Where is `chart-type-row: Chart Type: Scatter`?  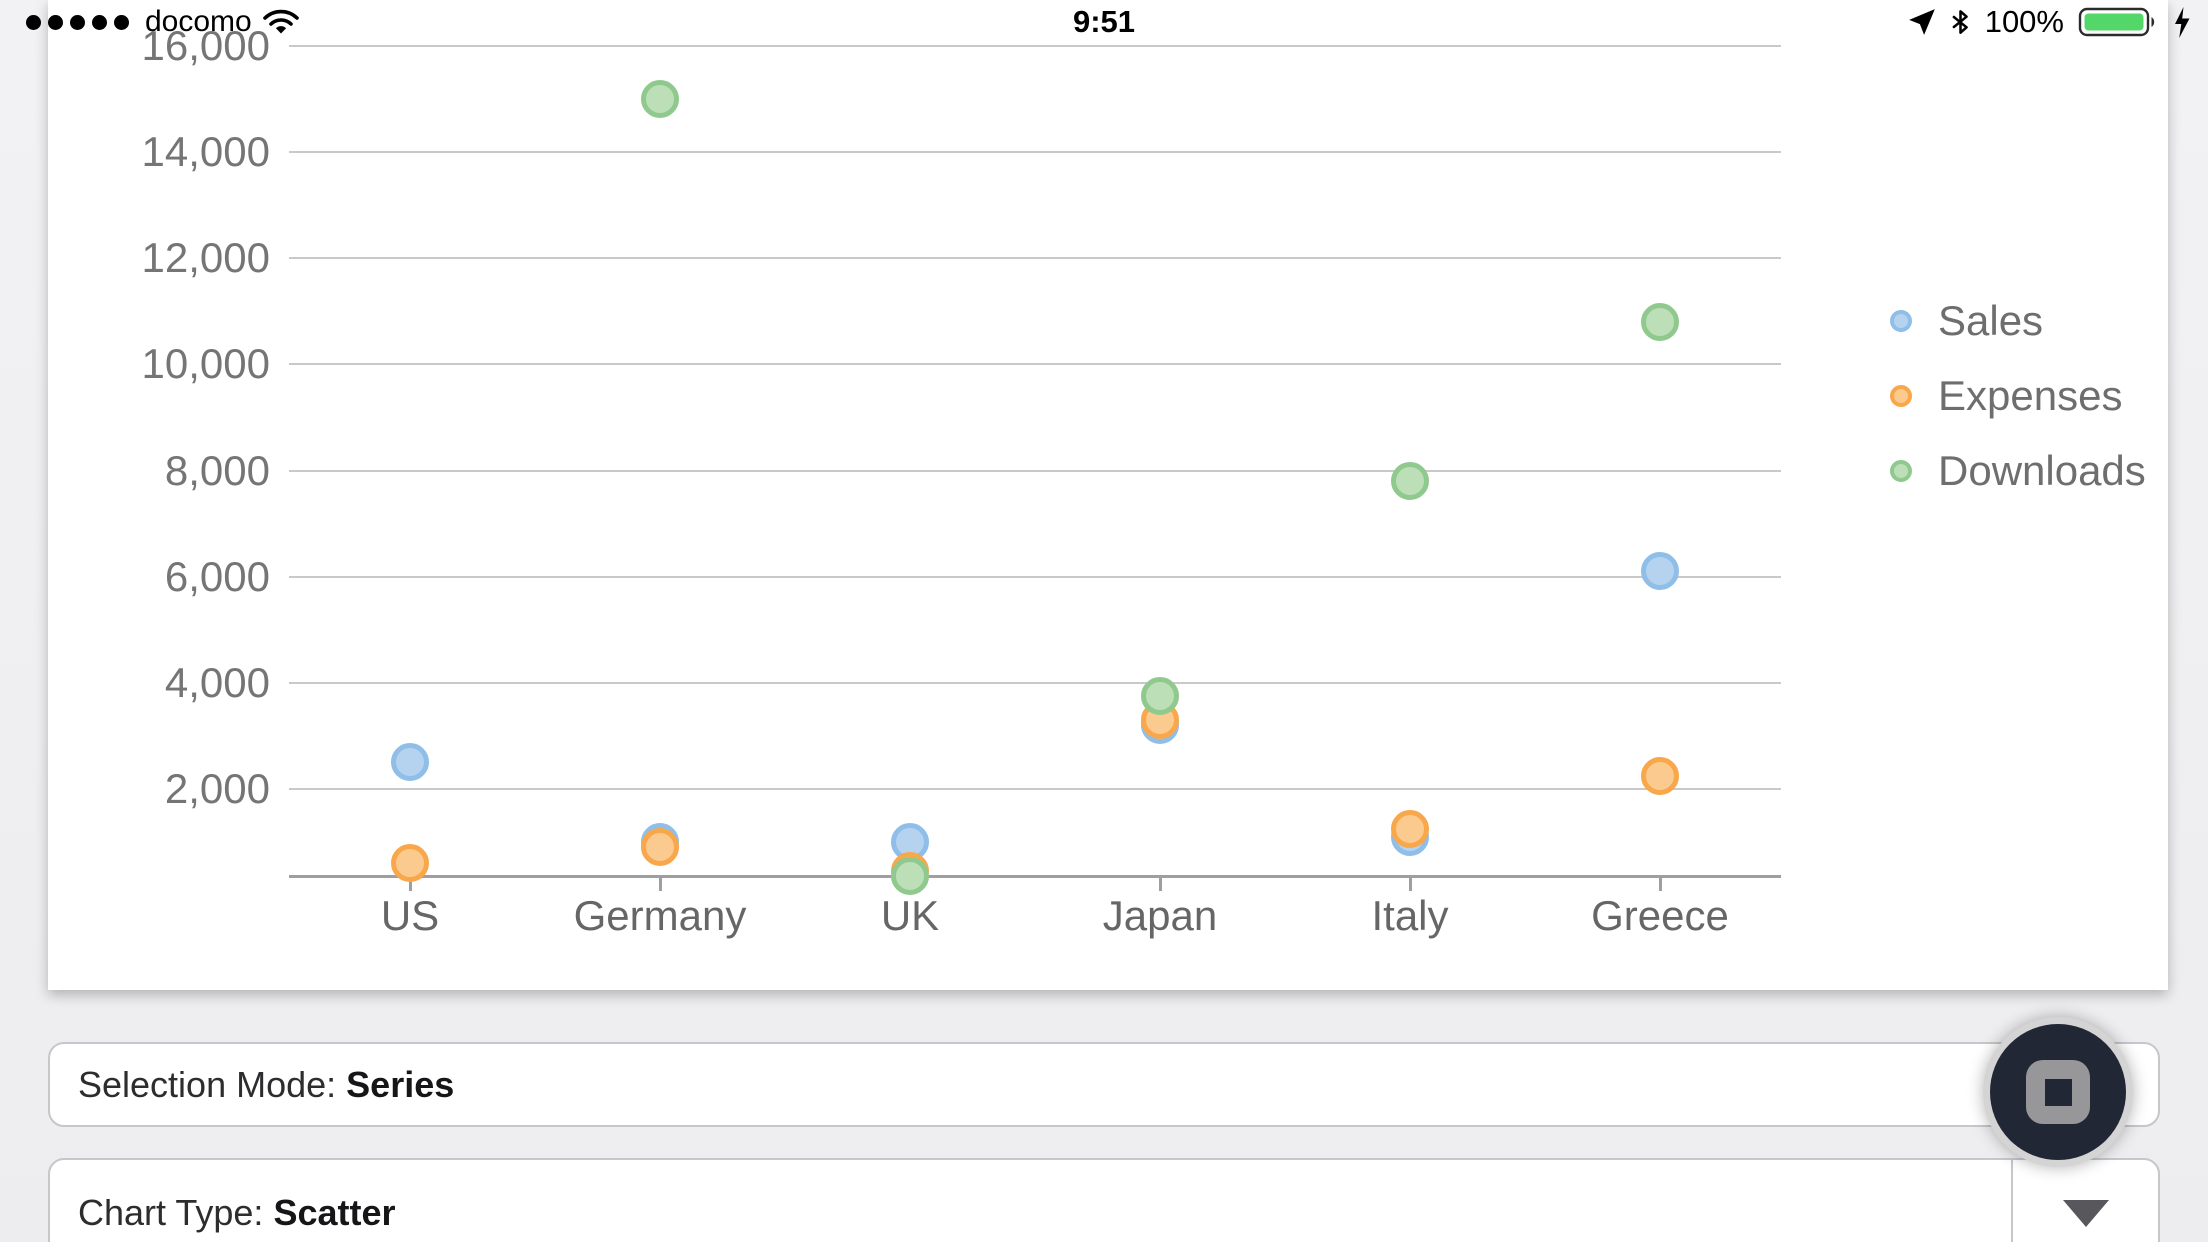
chart-type-row: Chart Type: Scatter is located at coordinates (1104, 1200).